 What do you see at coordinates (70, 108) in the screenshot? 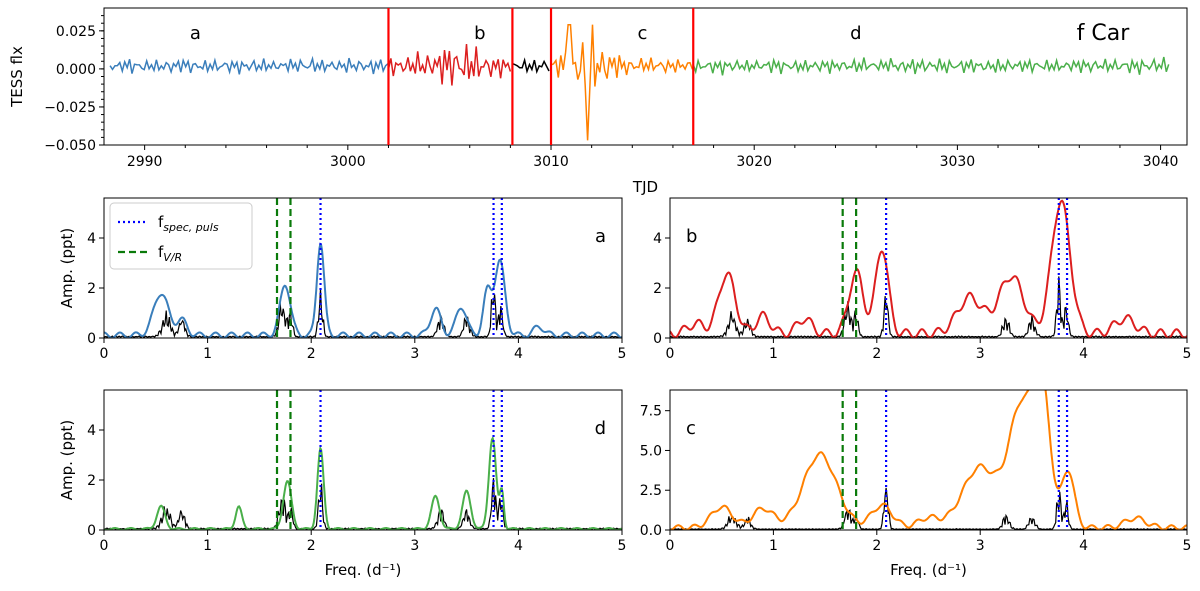
I see `y-tick-label: −0.025` at bounding box center [70, 108].